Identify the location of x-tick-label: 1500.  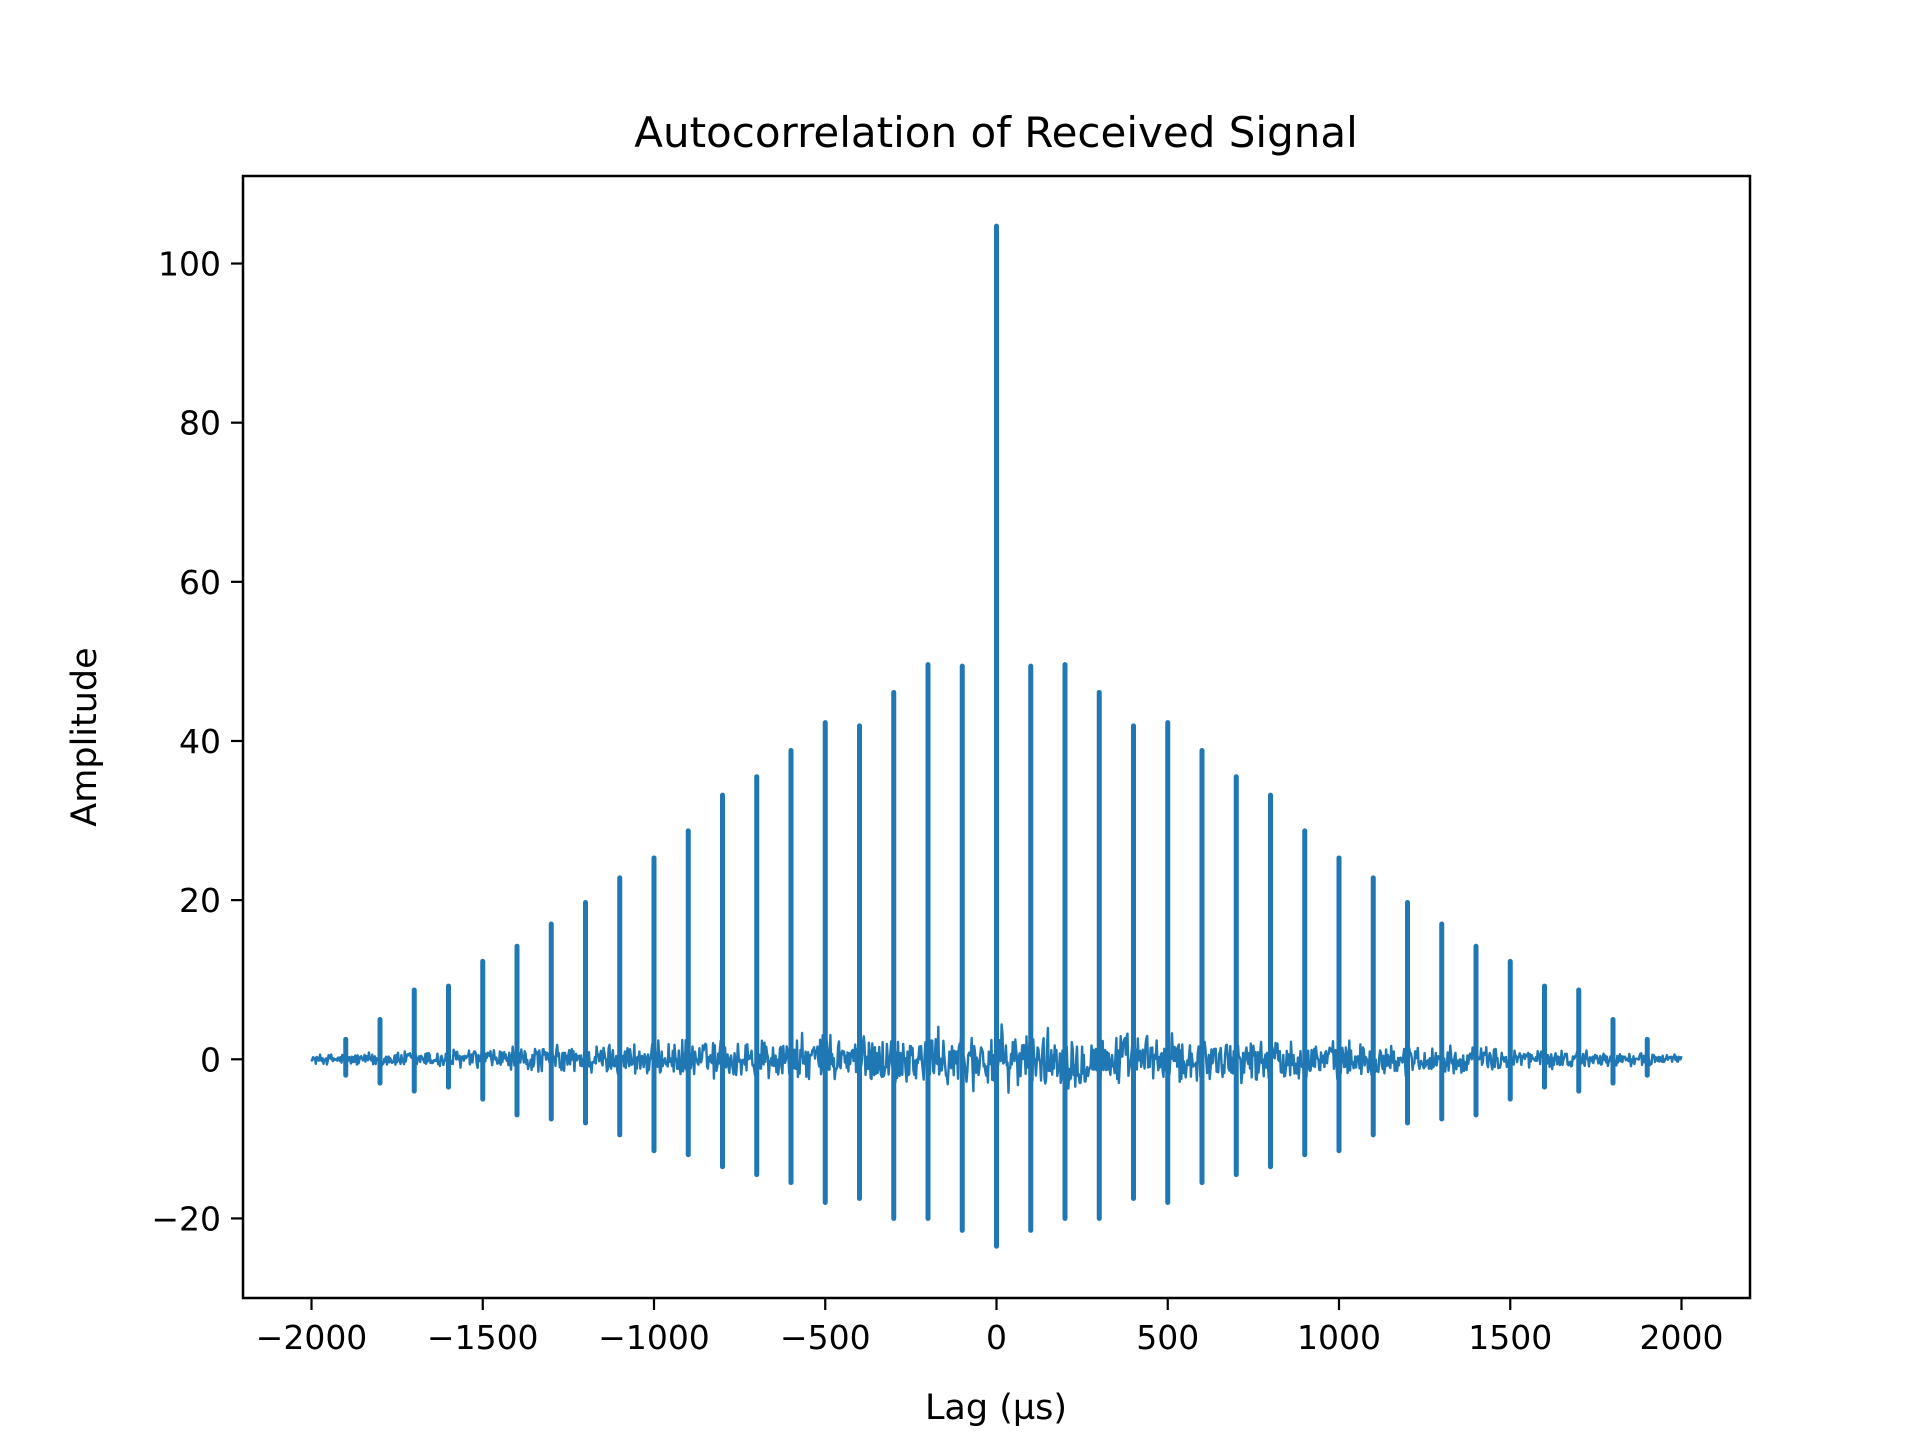
(1510, 1337).